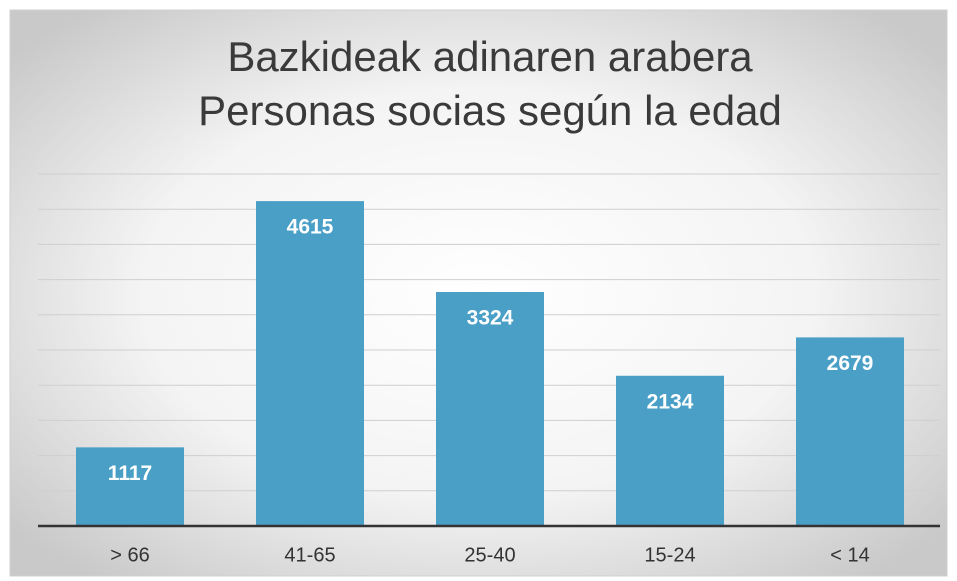 Image resolution: width=957 pixels, height=581 pixels. I want to click on value-label: 1117, so click(130, 473).